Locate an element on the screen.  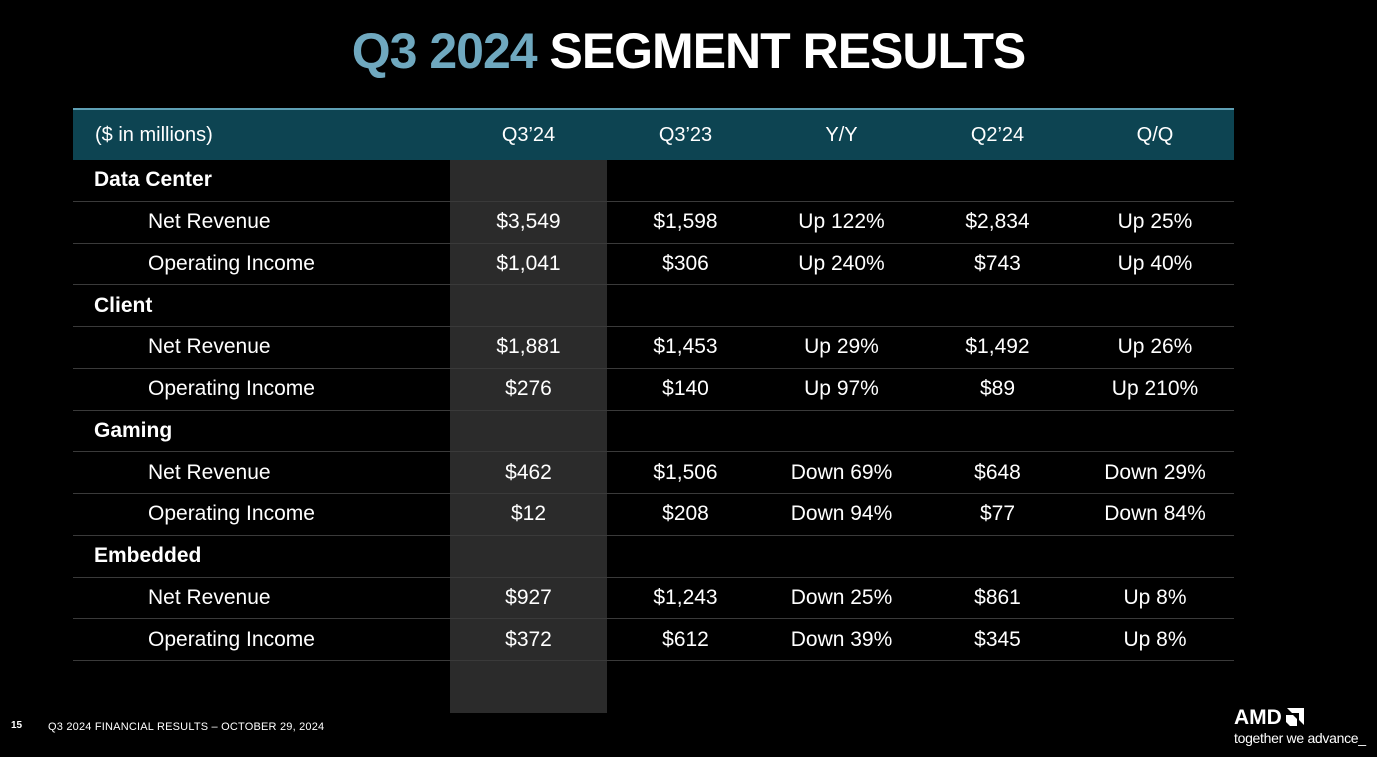
cell-q3-23: $306 is located at coordinates (685, 263).